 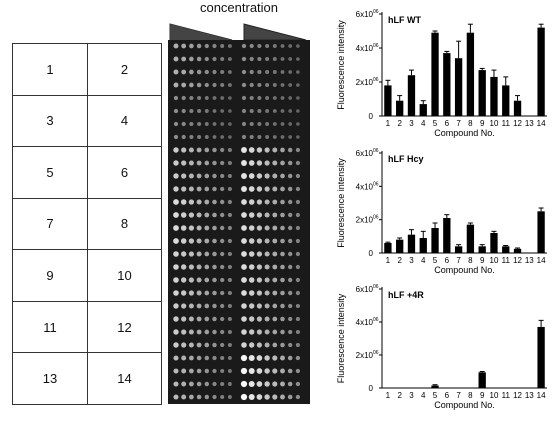 What do you see at coordinates (506, 123) in the screenshot?
I see `x-tick-label: 11` at bounding box center [506, 123].